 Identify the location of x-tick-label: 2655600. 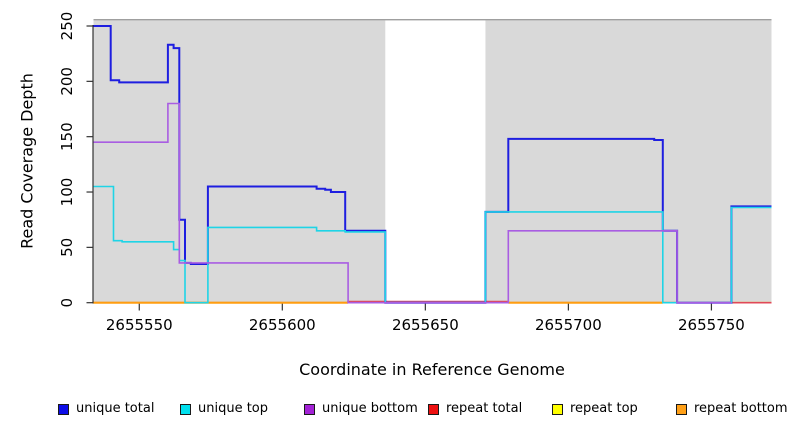
(282, 325).